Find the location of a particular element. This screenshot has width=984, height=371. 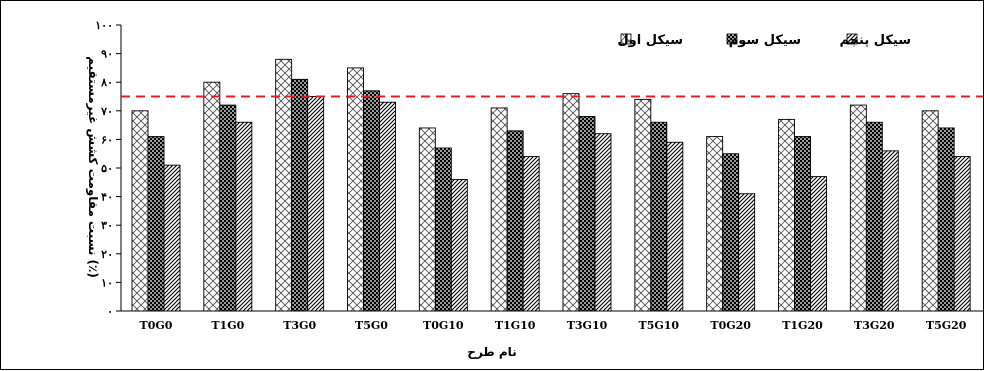

bar-cycle5-t1g0 is located at coordinates (244, 216).